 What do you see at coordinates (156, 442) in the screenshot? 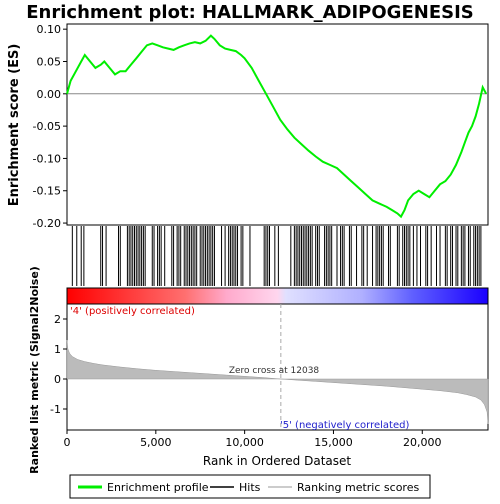
I see `rank-tick-label: 5,000` at bounding box center [156, 442].